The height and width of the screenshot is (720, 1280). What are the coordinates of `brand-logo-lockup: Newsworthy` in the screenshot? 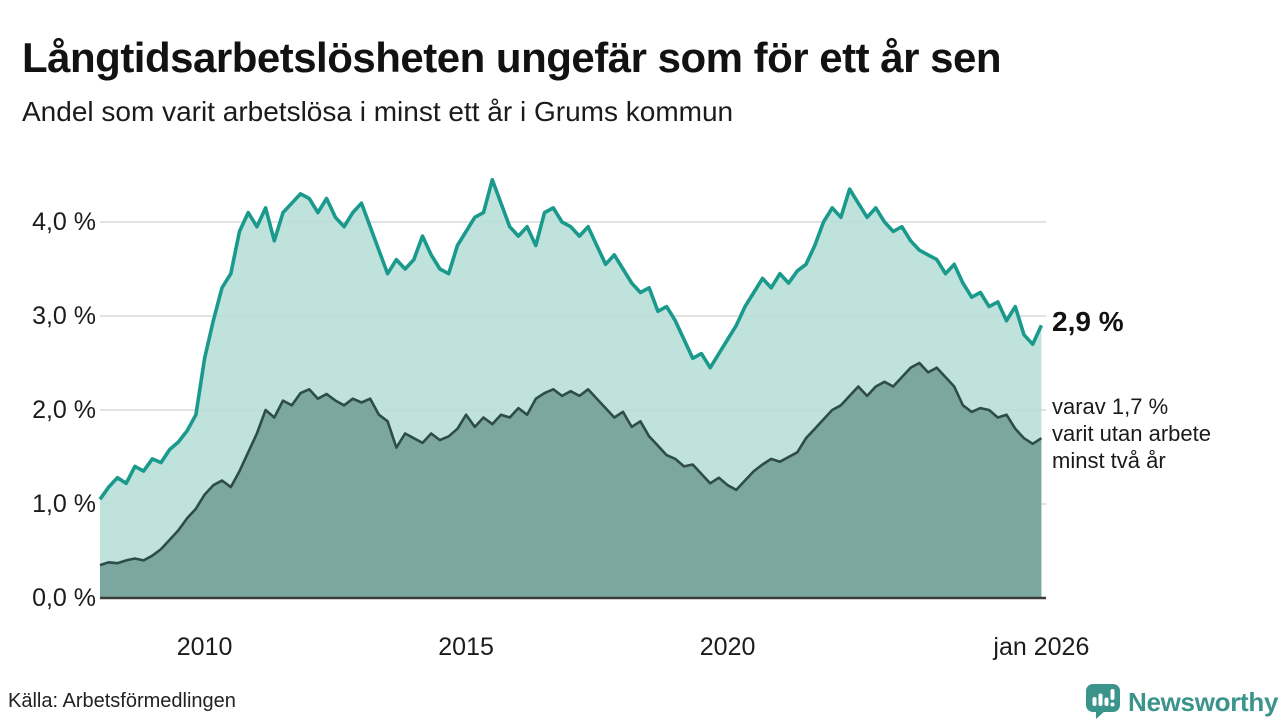 It's located at (1182, 702).